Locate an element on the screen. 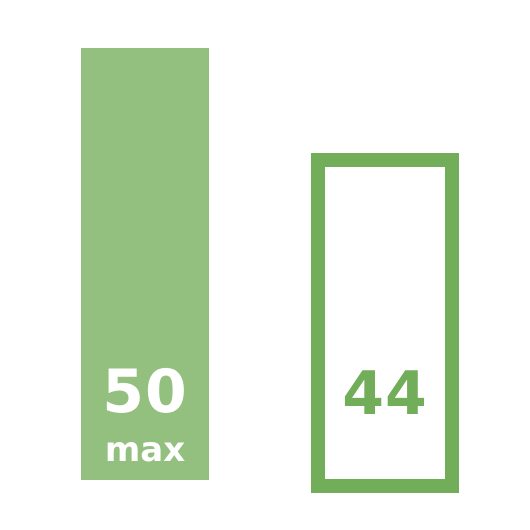 This screenshot has height=530, width=530. max-value: 50 is located at coordinates (145, 392).